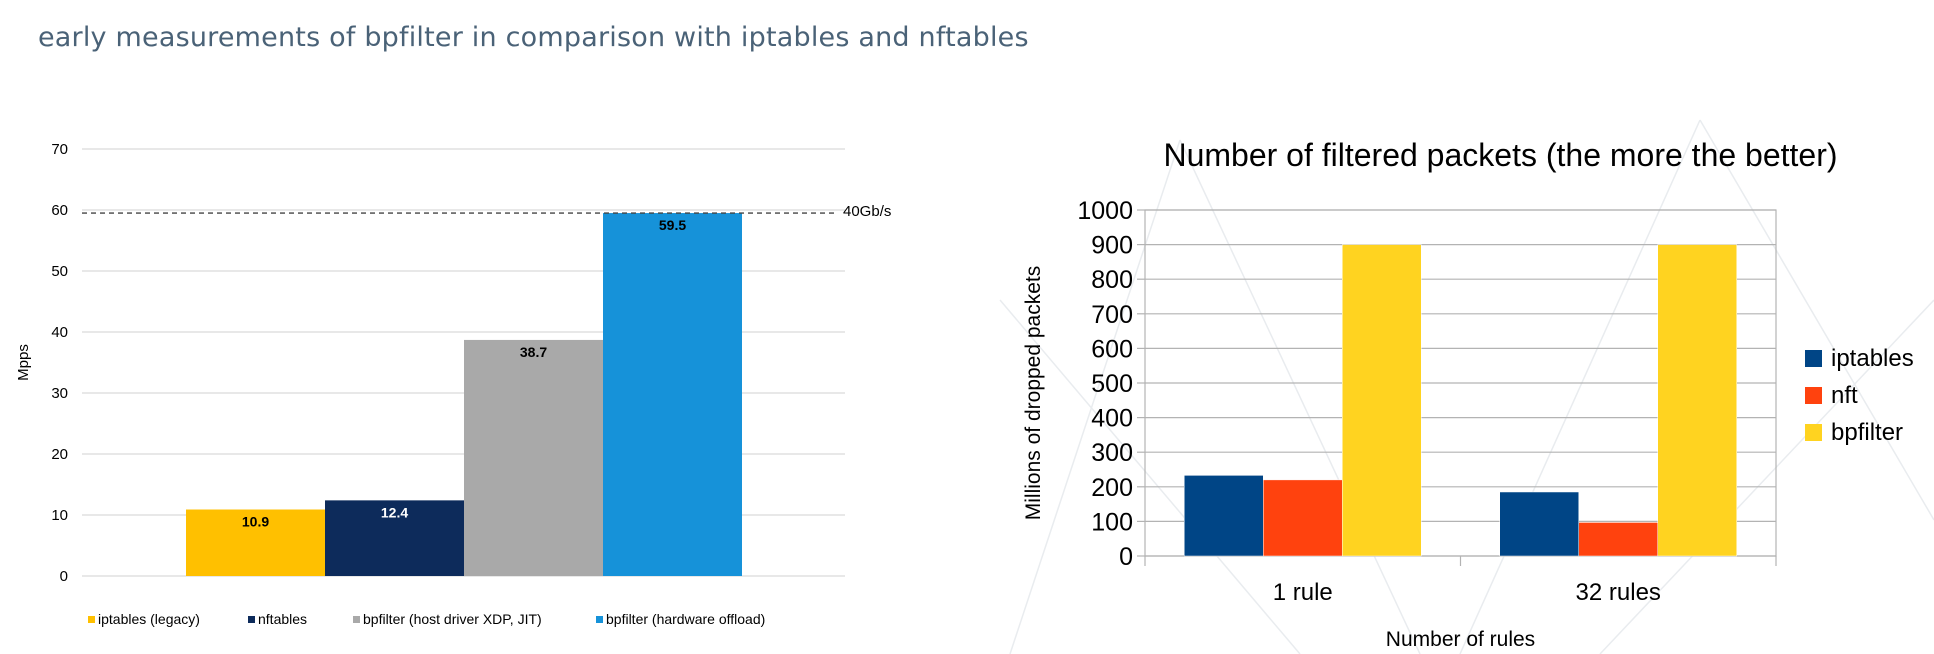 The height and width of the screenshot is (654, 1934). What do you see at coordinates (59, 332) in the screenshot?
I see `y-tick-label: 40` at bounding box center [59, 332].